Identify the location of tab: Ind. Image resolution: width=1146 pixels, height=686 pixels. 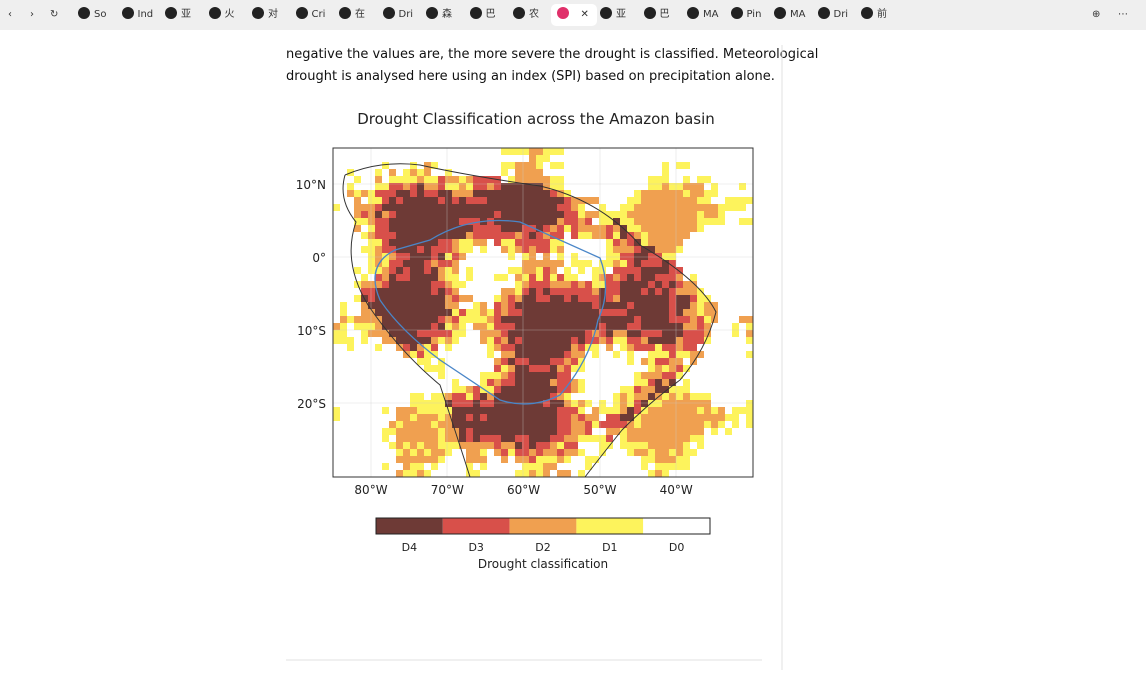
(137, 15).